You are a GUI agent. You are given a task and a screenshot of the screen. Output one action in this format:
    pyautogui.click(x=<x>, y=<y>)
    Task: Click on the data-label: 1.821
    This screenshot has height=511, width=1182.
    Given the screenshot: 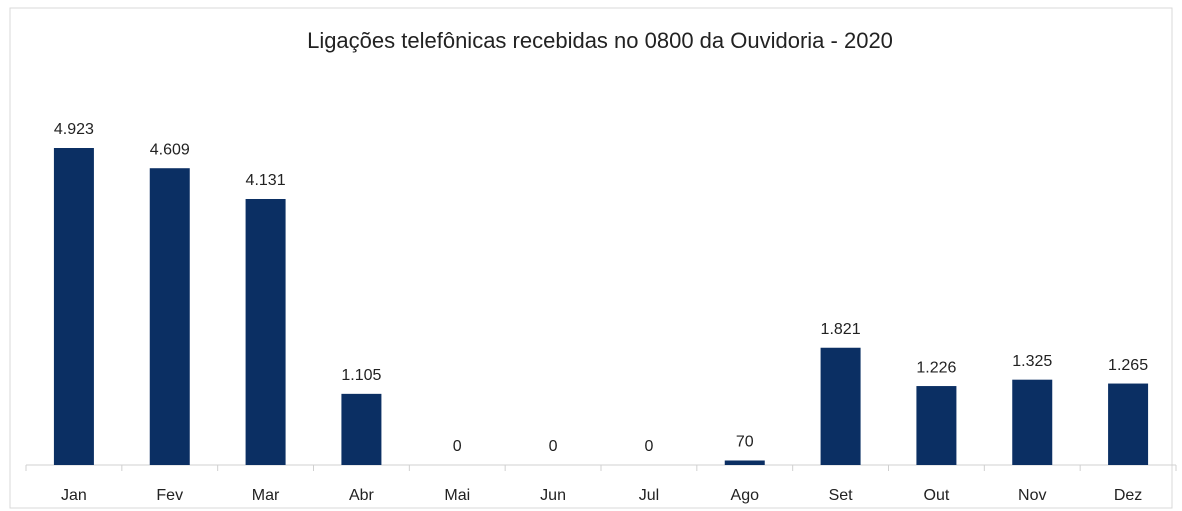 What is the action you would take?
    pyautogui.click(x=841, y=329)
    